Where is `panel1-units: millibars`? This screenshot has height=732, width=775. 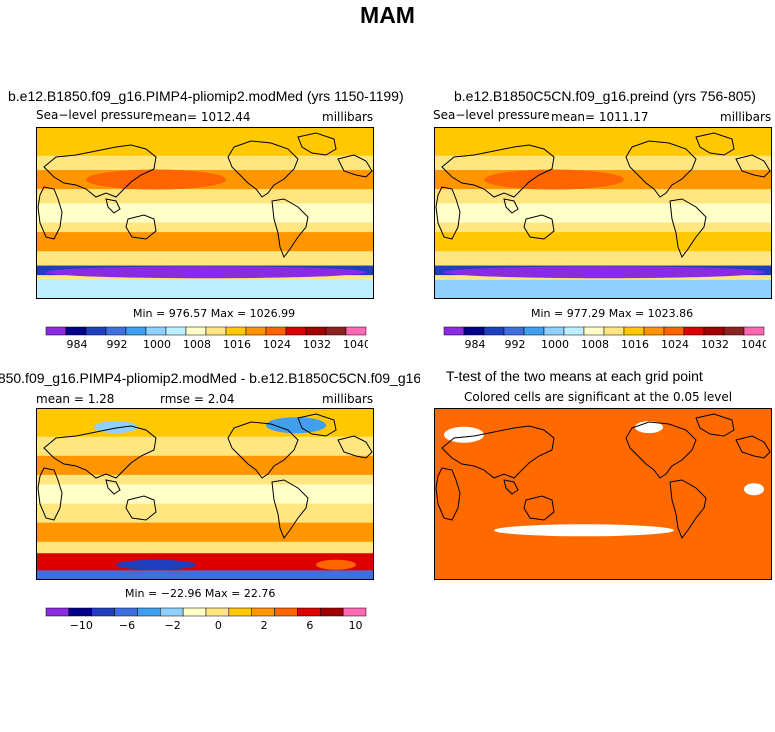 panel1-units: millibars is located at coordinates (348, 117).